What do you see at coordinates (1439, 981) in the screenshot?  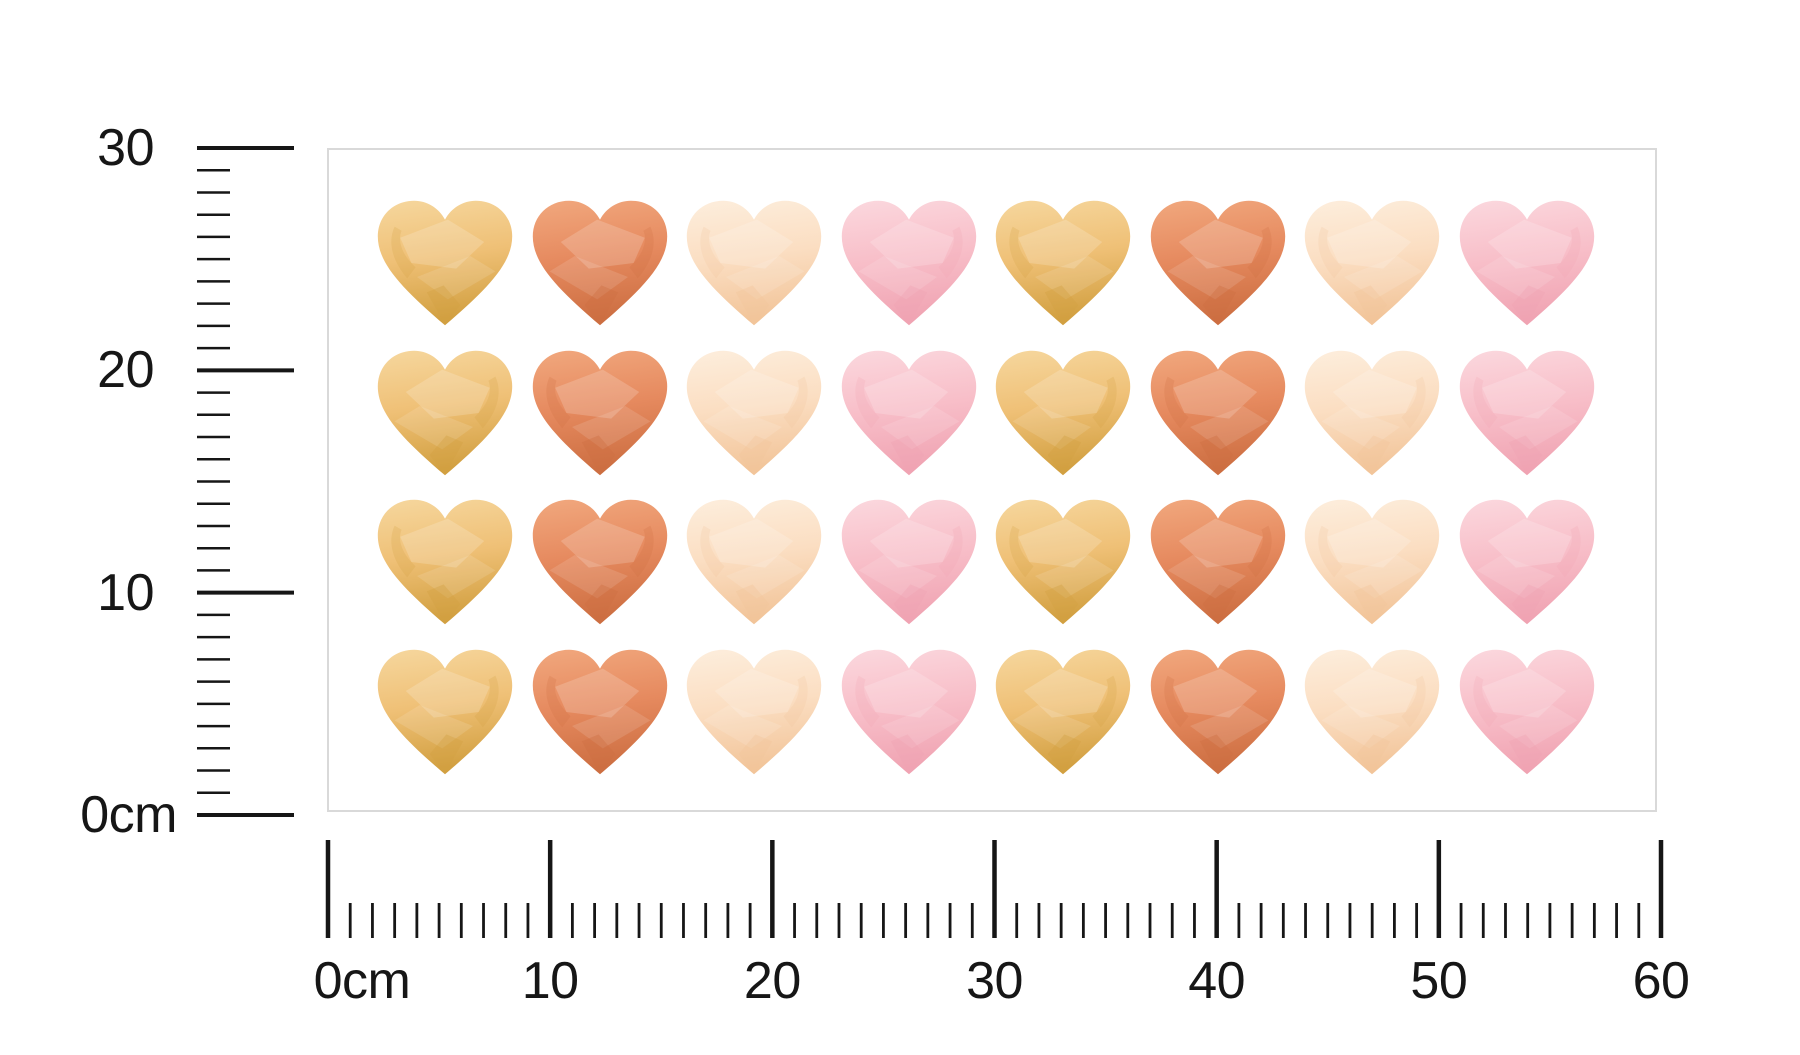 I see `horizontal-ruler-label: 50` at bounding box center [1439, 981].